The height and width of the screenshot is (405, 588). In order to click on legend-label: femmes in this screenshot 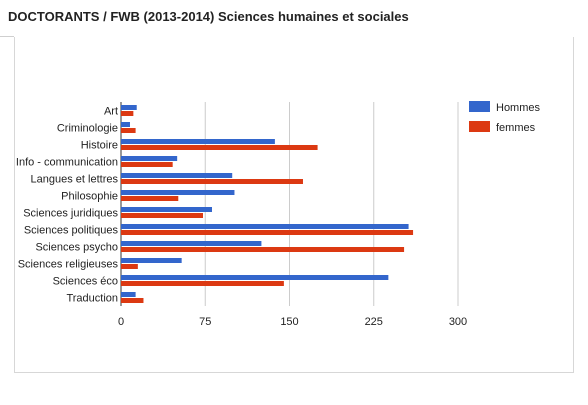, I will do `click(516, 128)`.